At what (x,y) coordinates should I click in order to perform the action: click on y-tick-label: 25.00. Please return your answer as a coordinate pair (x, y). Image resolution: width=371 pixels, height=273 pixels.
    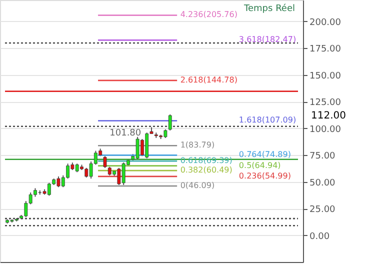
    Looking at the image, I should click on (323, 210).